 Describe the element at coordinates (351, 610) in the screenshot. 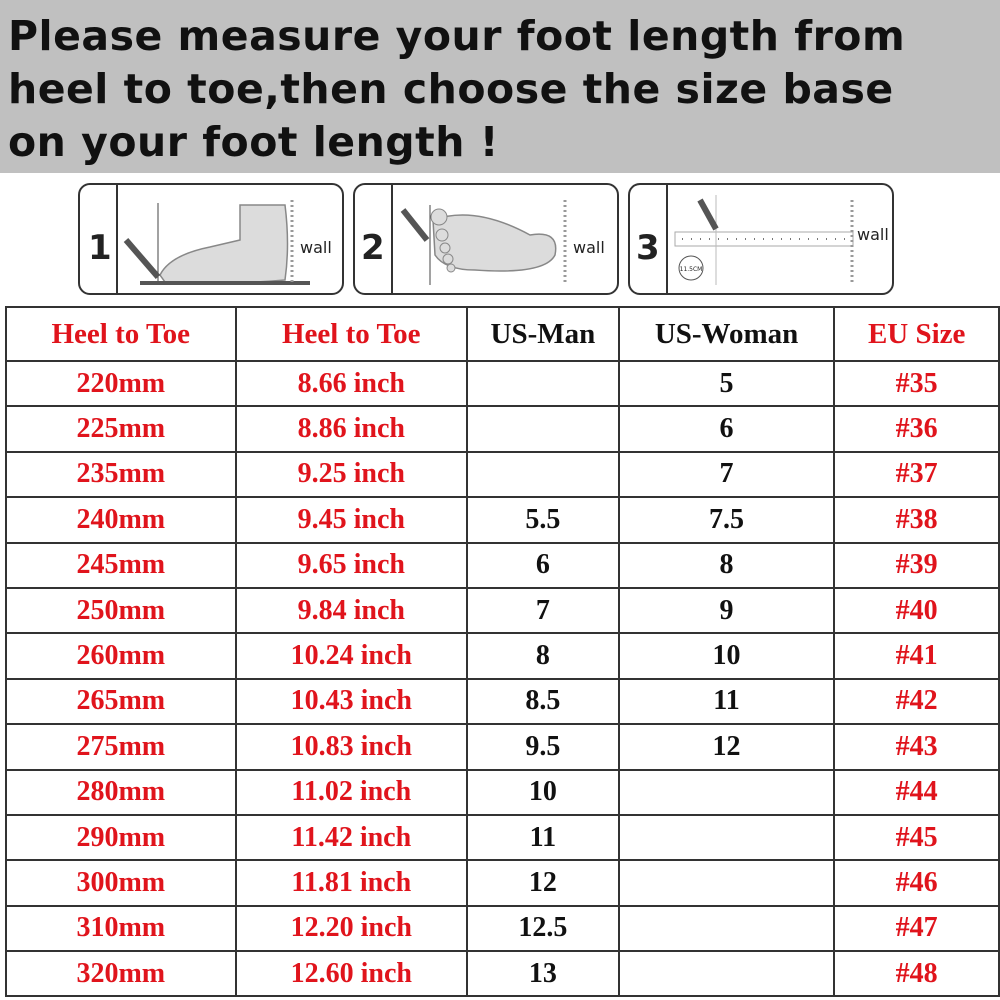

I see `cell-inch: 9.84 inch` at that location.